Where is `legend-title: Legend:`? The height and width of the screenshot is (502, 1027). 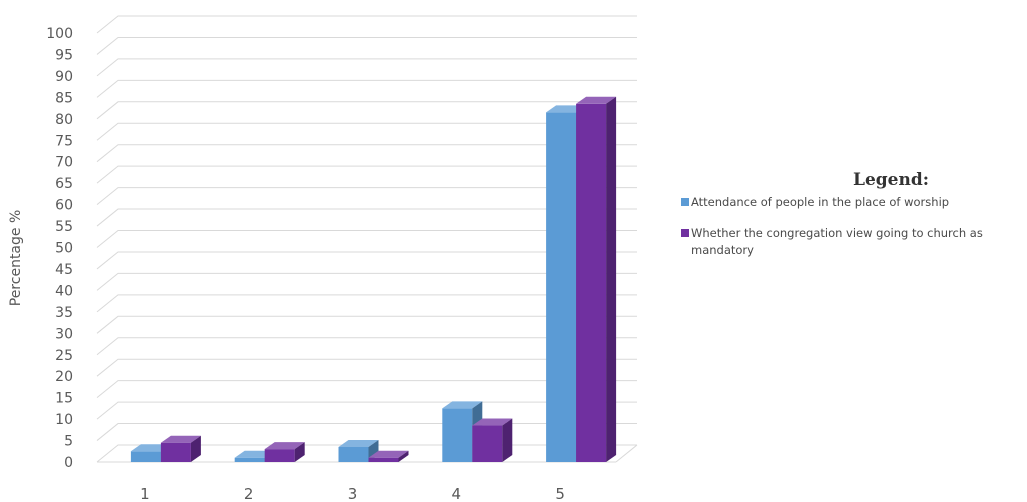
legend-title: Legend: is located at coordinates (891, 180).